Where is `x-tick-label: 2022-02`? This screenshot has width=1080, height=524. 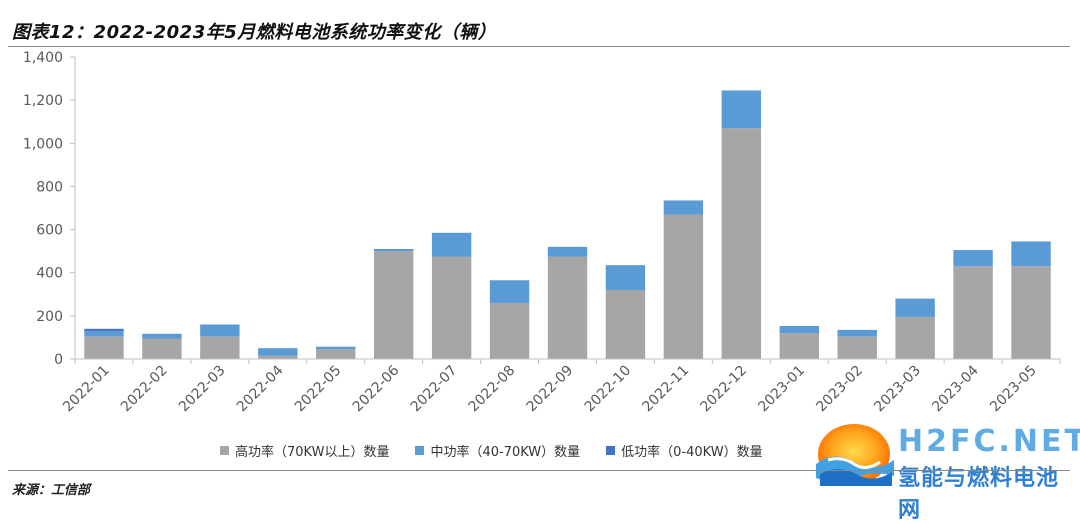 x-tick-label: 2022-02 is located at coordinates (144, 389).